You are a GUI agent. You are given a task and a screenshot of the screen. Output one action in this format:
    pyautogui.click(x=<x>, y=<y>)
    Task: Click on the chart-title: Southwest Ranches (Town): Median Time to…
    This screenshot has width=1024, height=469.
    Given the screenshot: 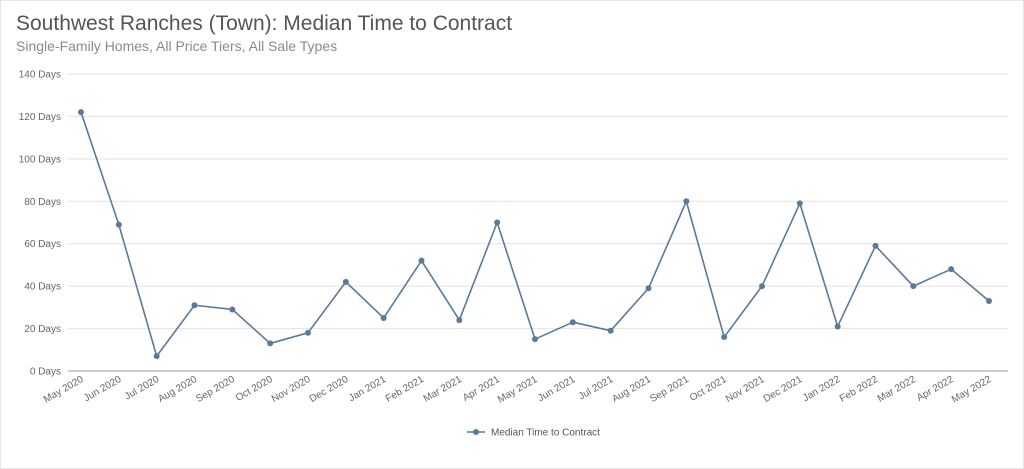 What is the action you would take?
    pyautogui.click(x=264, y=23)
    